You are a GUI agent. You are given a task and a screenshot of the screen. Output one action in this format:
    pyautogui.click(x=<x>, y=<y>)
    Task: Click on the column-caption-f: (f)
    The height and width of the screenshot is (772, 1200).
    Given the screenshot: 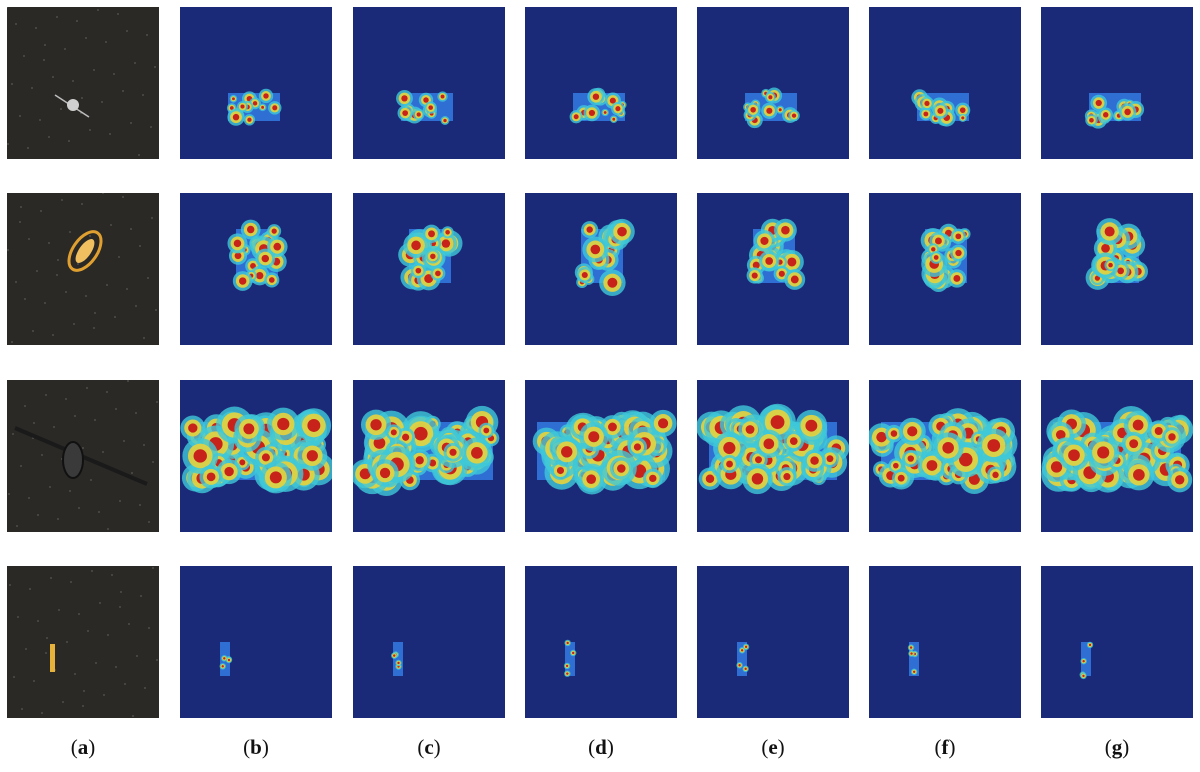 What is the action you would take?
    pyautogui.click(x=945, y=747)
    